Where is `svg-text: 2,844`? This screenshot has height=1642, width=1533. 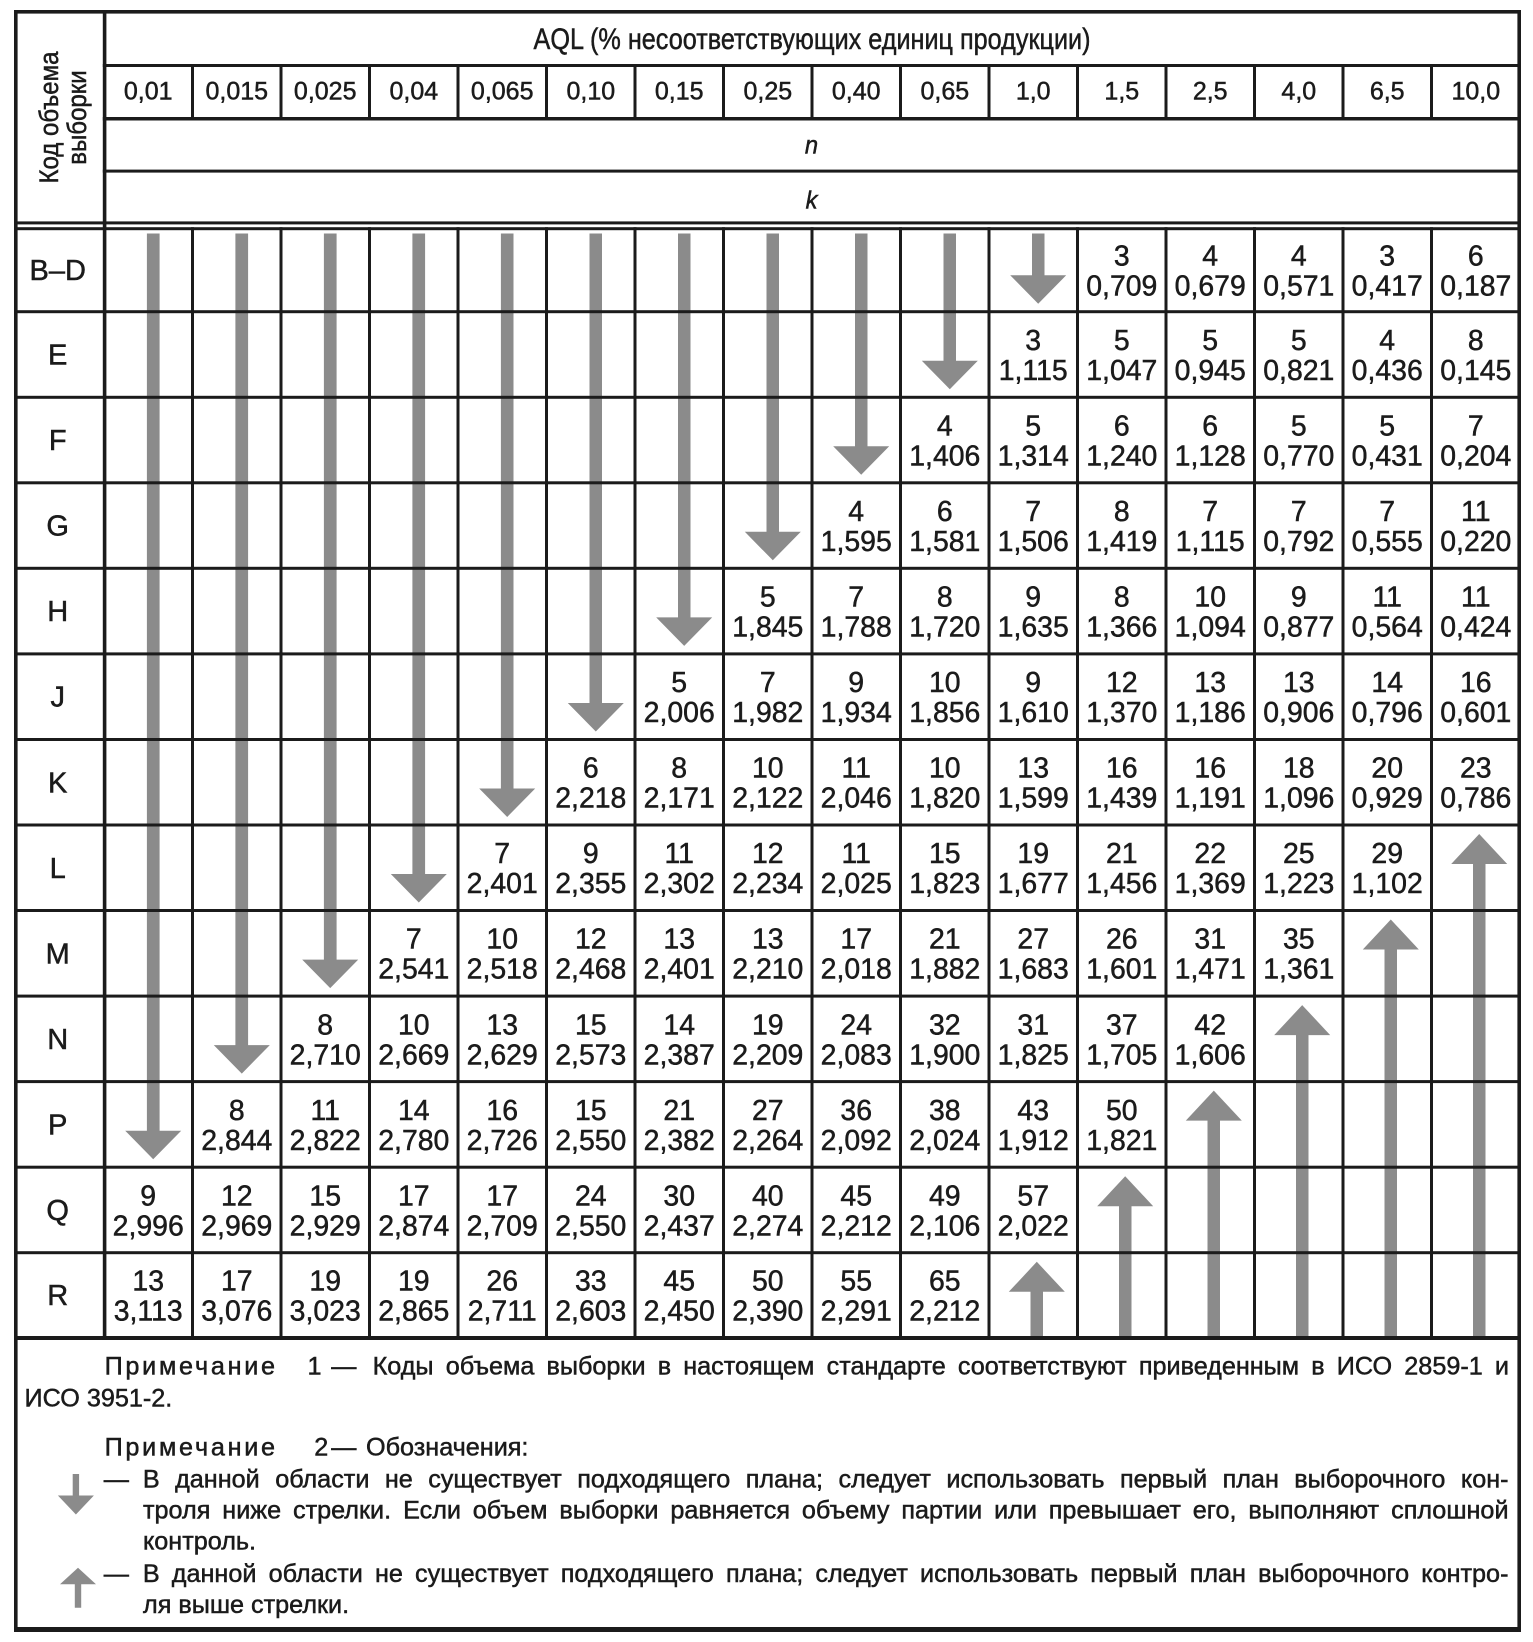 svg-text: 2,844 is located at coordinates (236, 1141).